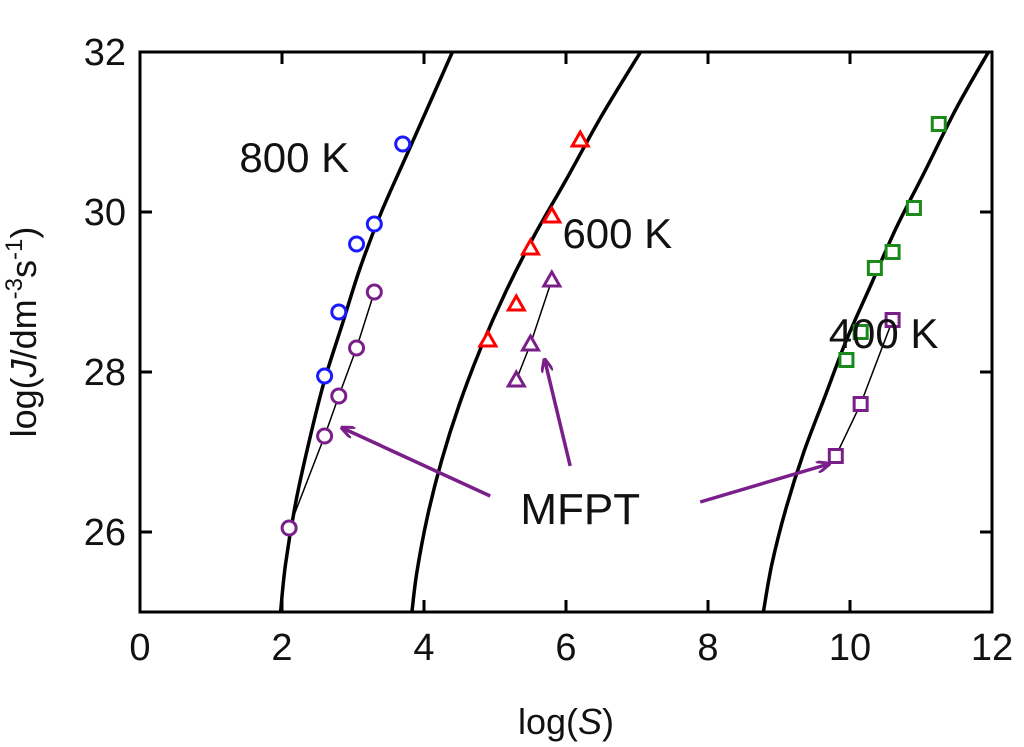 Image resolution: width=1024 pixels, height=747 pixels. Describe the element at coordinates (707, 648) in the screenshot. I see `x-tick-label: 8` at that location.